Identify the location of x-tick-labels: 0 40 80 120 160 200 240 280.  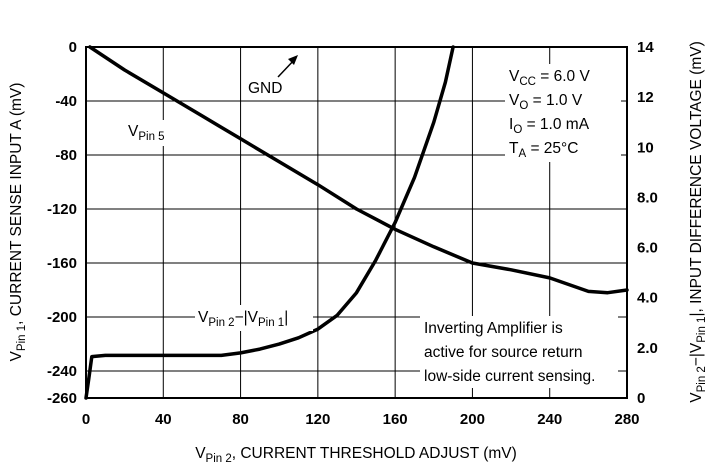
(361, 419).